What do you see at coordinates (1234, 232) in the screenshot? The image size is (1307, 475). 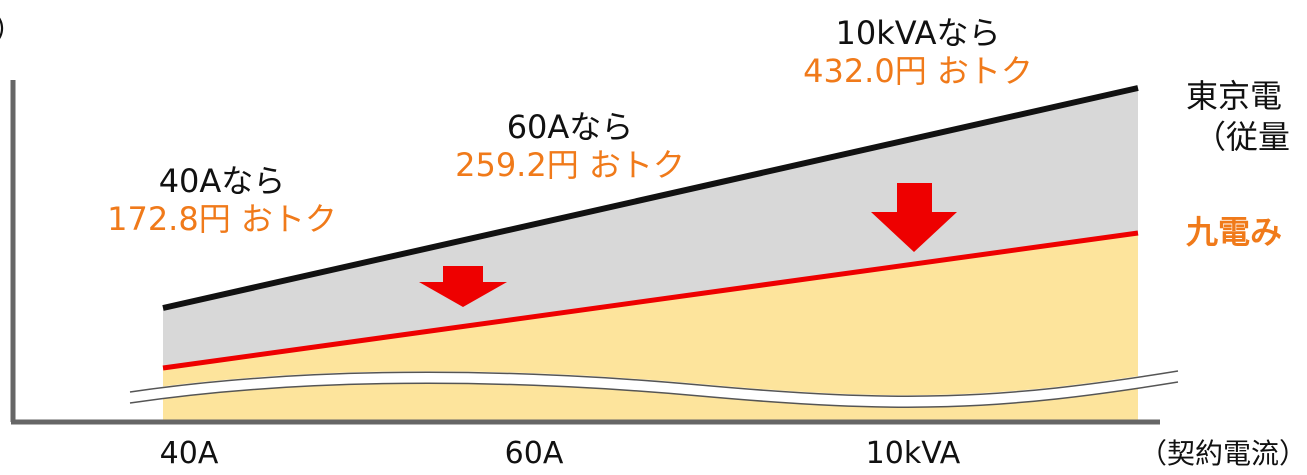 I see `legend-kyuden-name: 九電み` at bounding box center [1234, 232].